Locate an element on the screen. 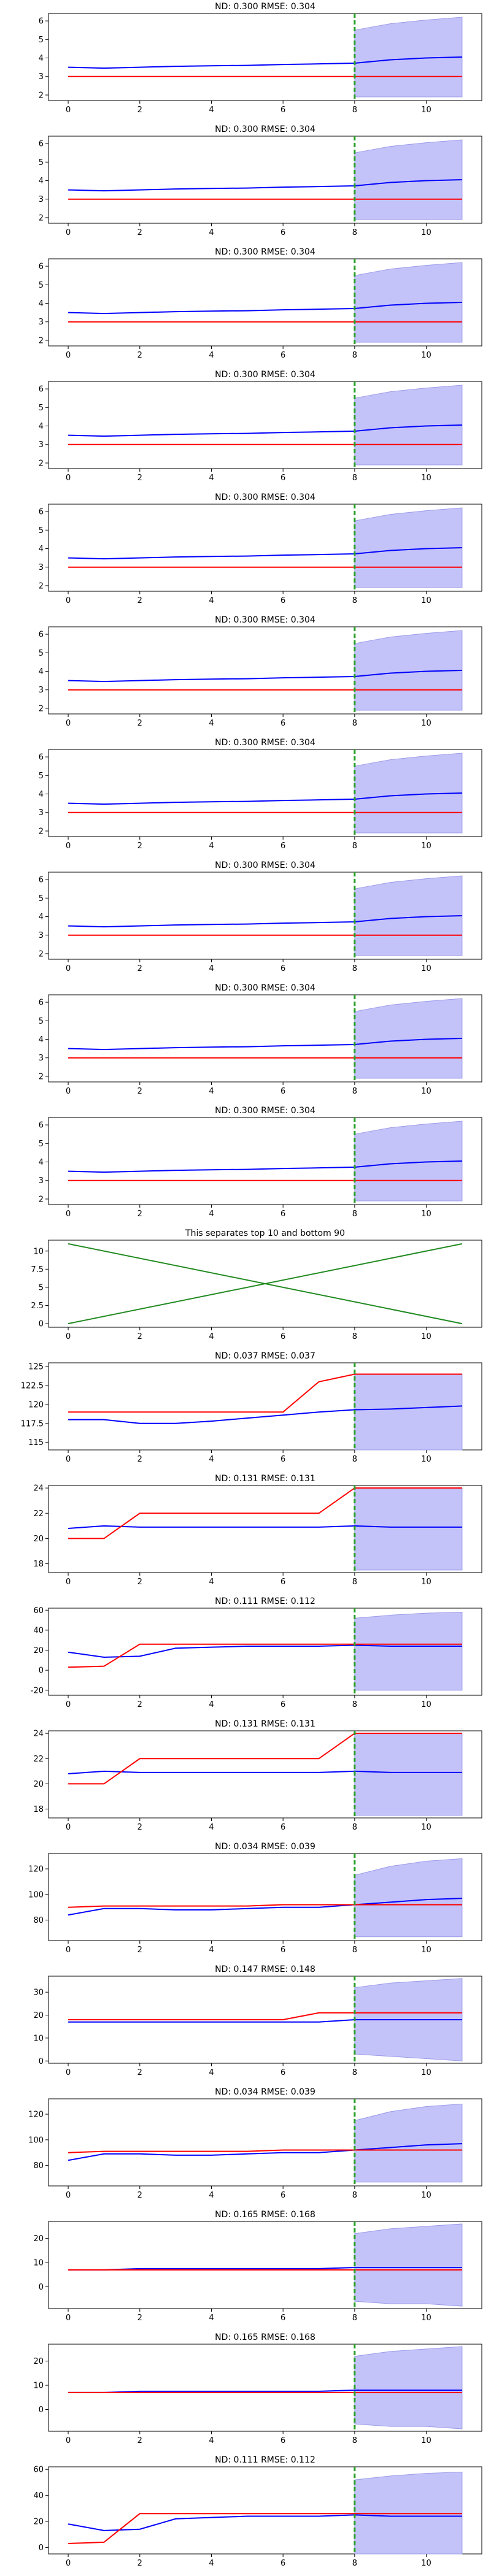 The image size is (491, 2576). chart-panel: ND: 0.147 RMSE: 0.148 0 2 4 6 8 10 0 10 20 30 is located at coordinates (258, 2021).